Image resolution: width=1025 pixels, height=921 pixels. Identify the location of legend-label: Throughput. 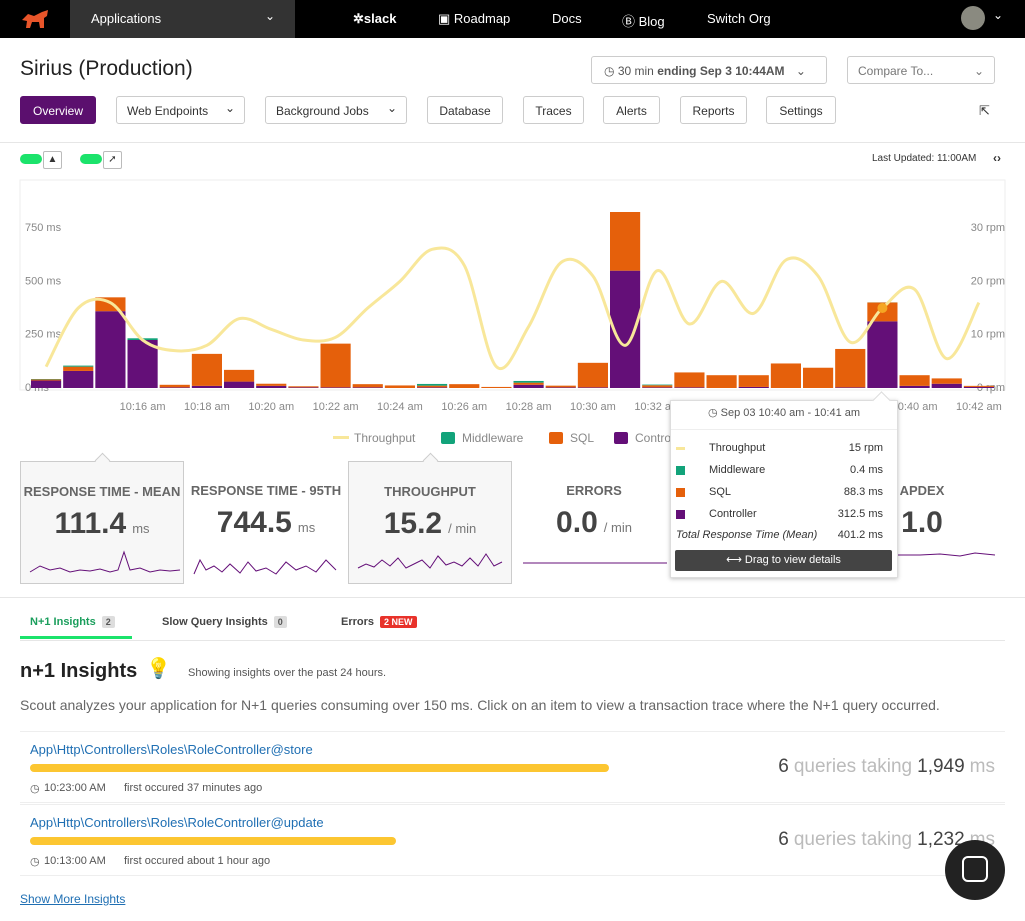
(385, 438).